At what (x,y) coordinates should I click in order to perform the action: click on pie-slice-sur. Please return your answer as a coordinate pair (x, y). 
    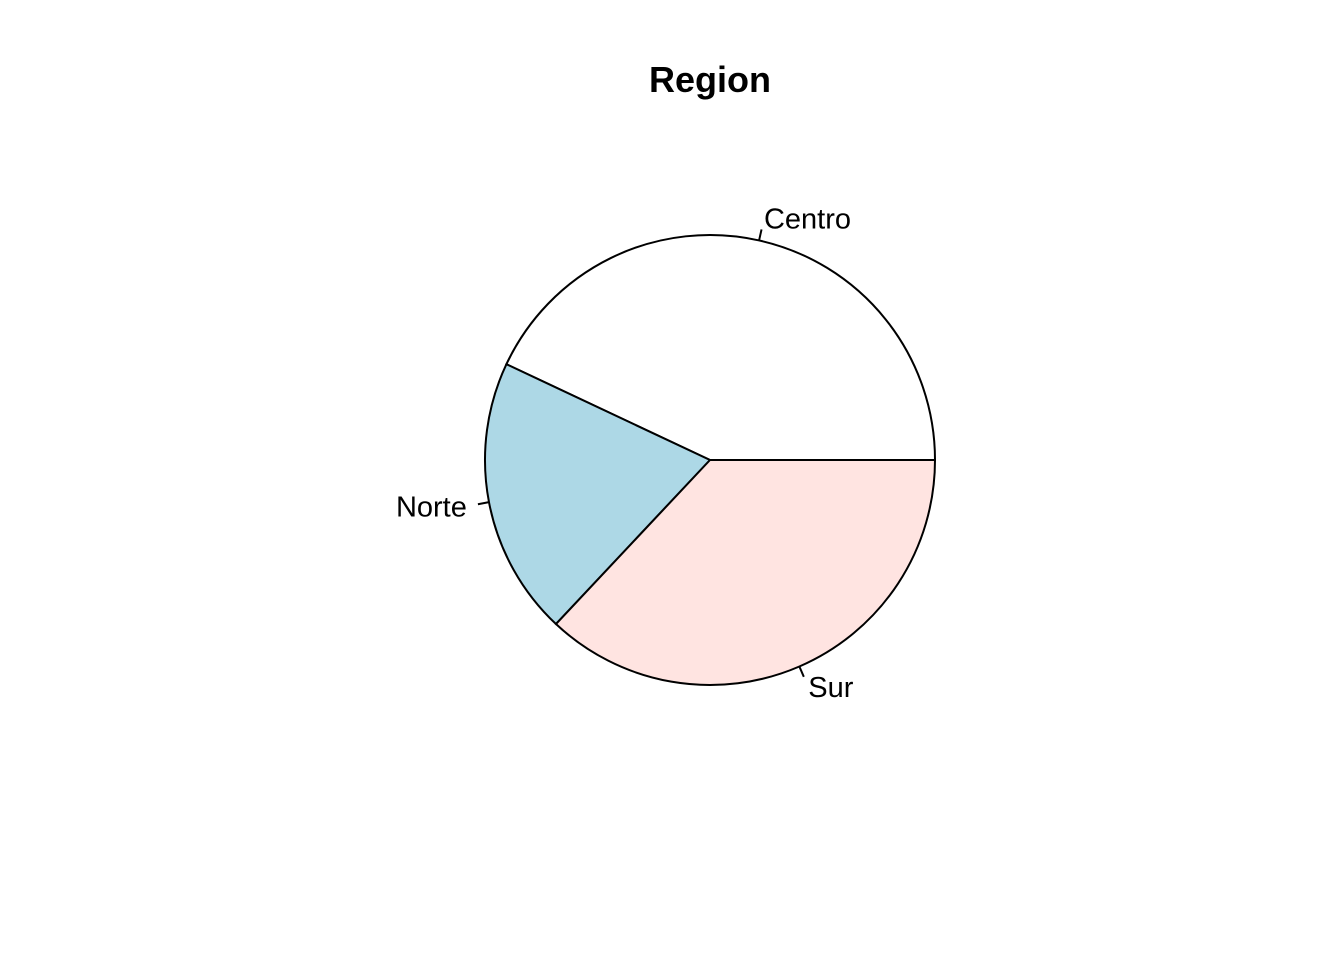
    Looking at the image, I should click on (745, 572).